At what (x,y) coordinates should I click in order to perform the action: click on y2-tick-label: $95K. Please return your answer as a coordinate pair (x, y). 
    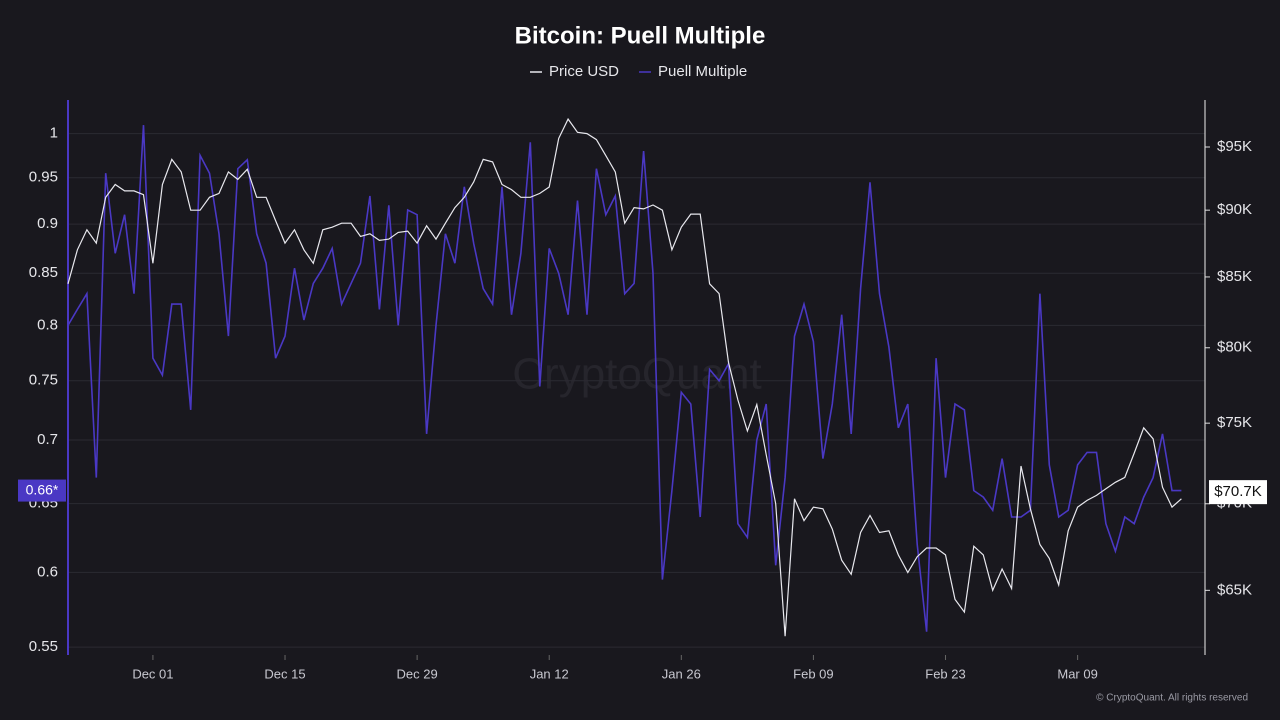
    Looking at the image, I should click on (1234, 146).